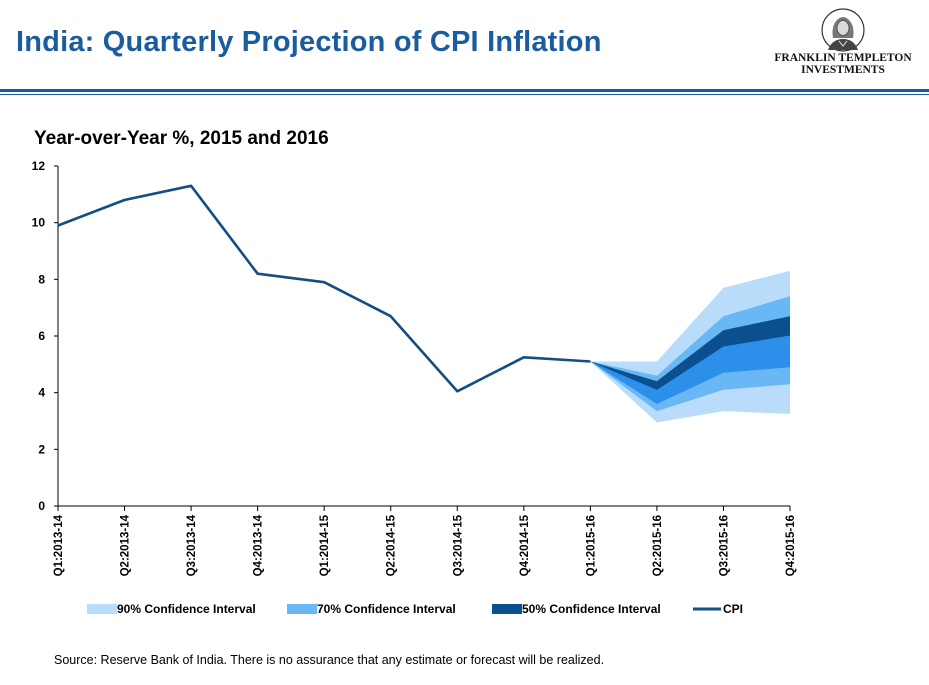  What do you see at coordinates (192, 545) in the screenshot?
I see `x-tick-label: Q3:2013-14` at bounding box center [192, 545].